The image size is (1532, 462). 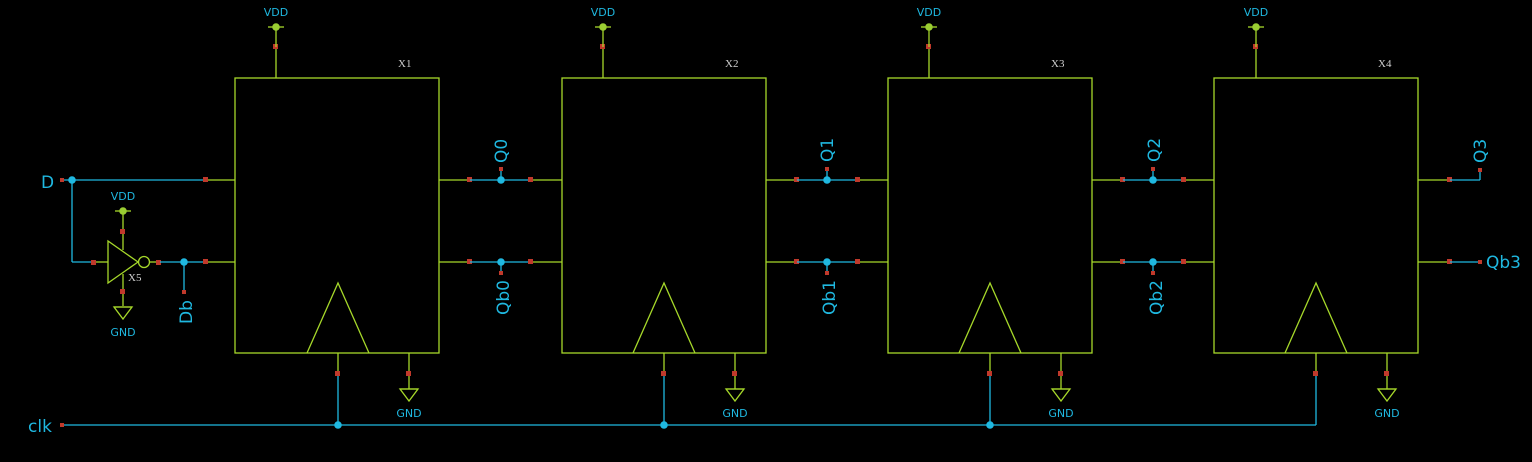 I want to click on qb2-net, so click(x=1153, y=266).